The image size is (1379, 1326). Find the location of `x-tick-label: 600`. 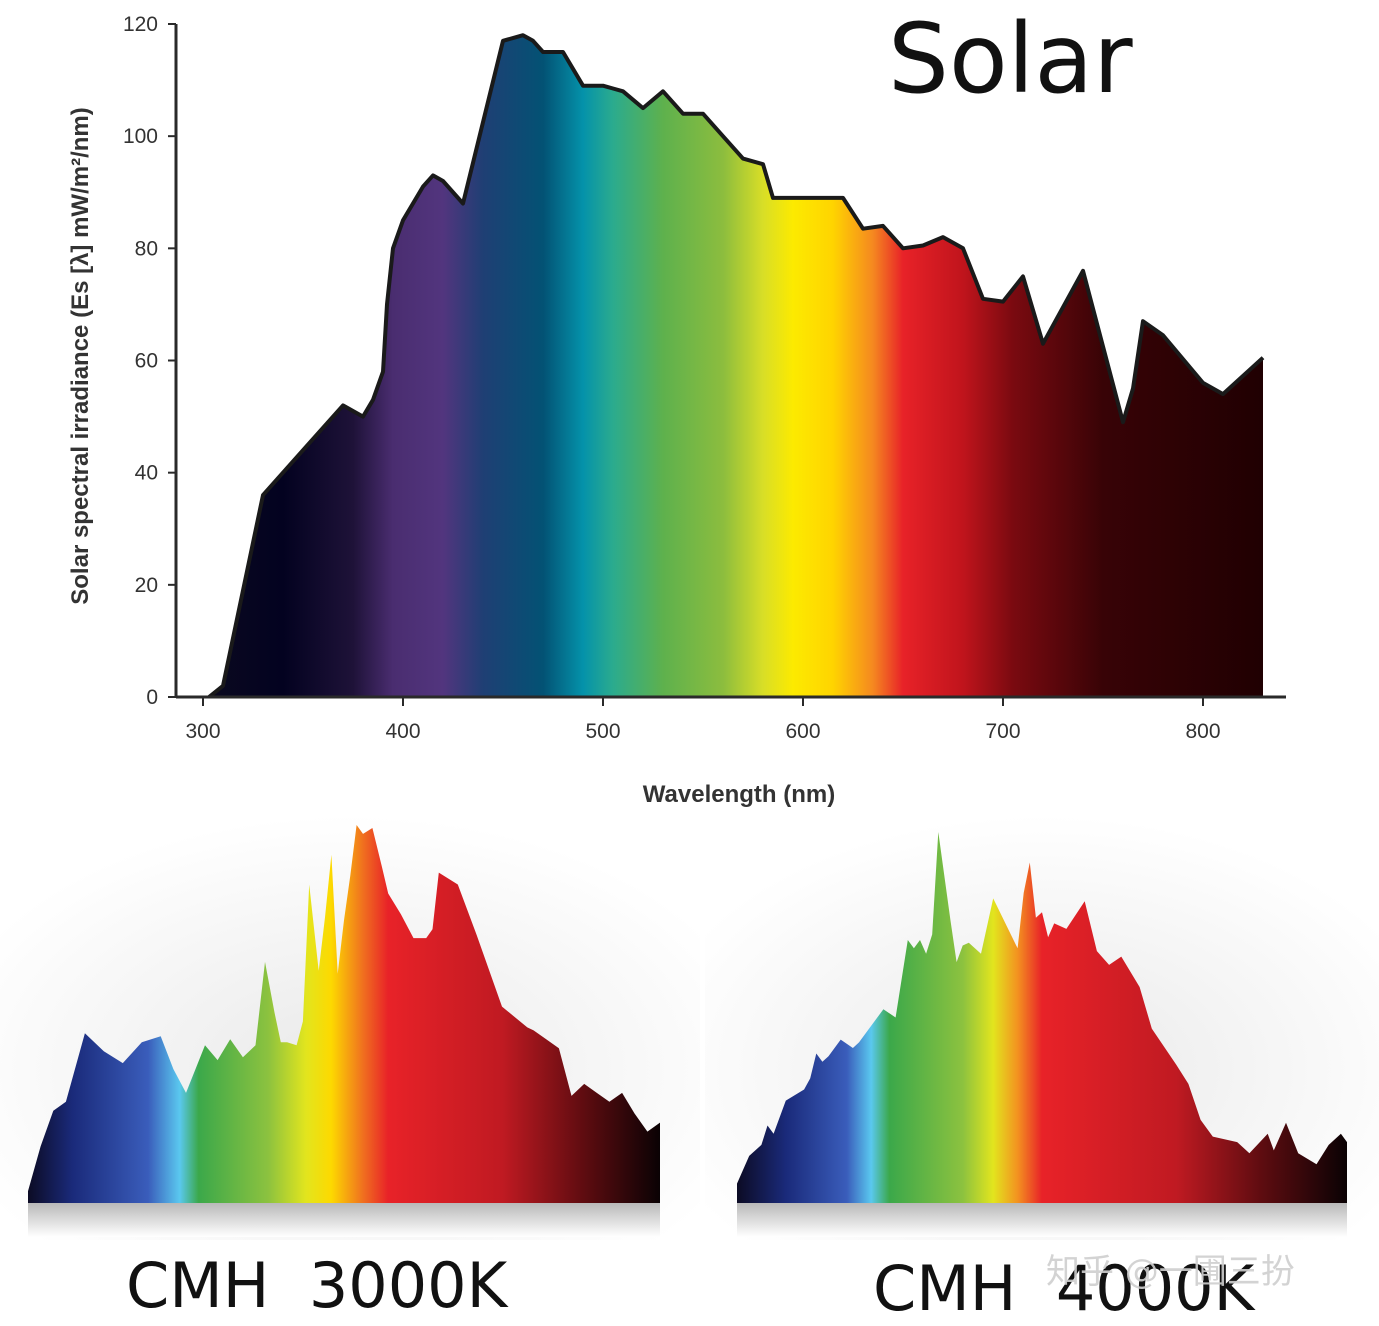

x-tick-label: 600 is located at coordinates (802, 731).